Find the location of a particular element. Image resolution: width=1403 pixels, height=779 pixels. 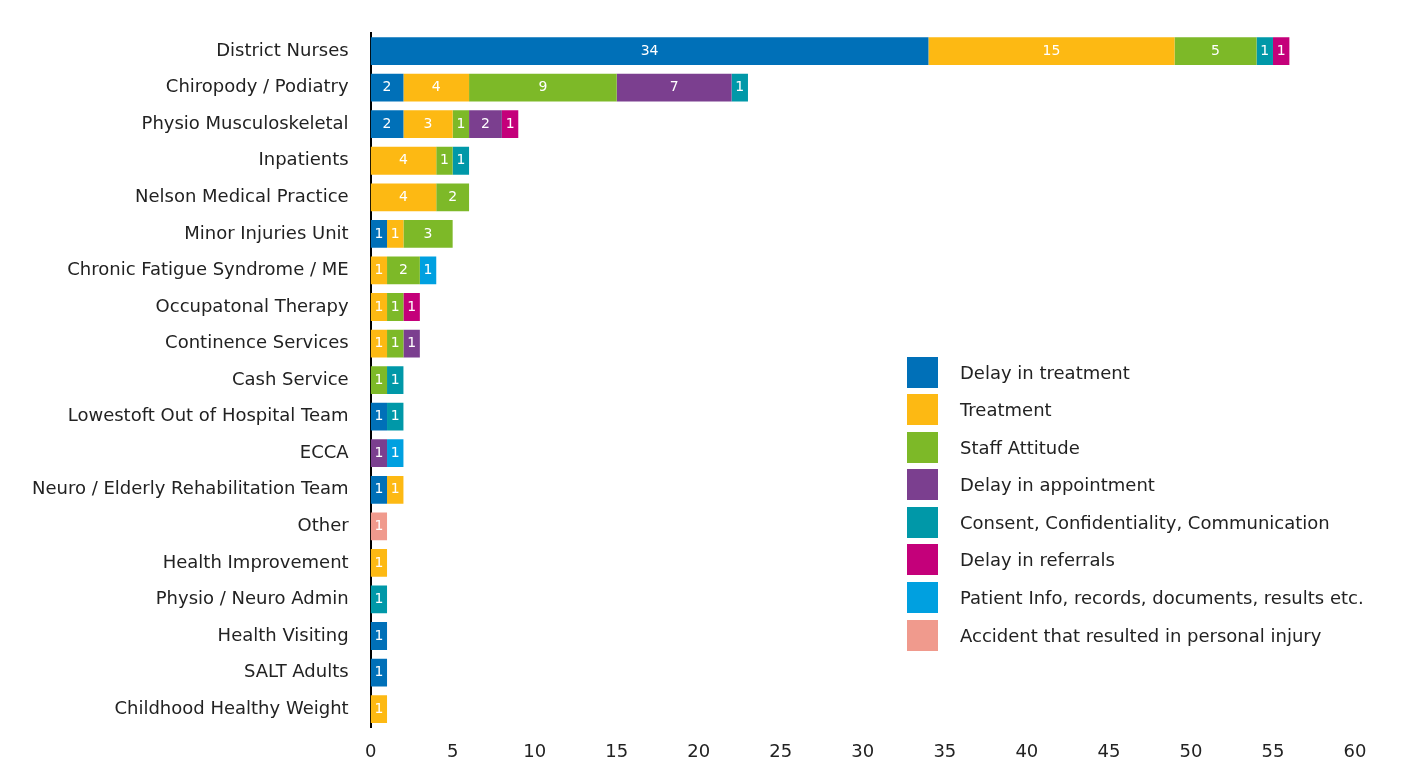

data-label: 7 is located at coordinates (674, 86).